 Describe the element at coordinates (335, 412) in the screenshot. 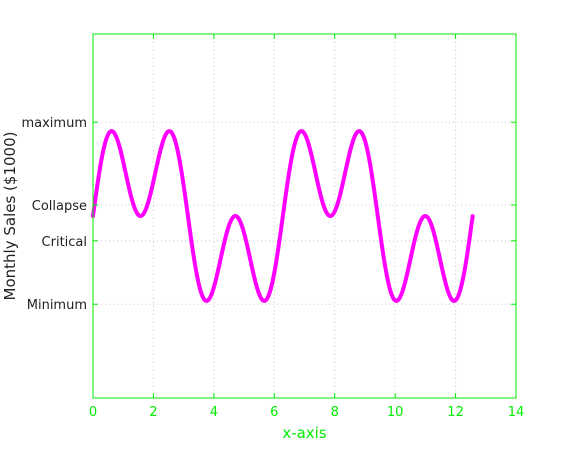

I see `x-tick-label: 8` at that location.